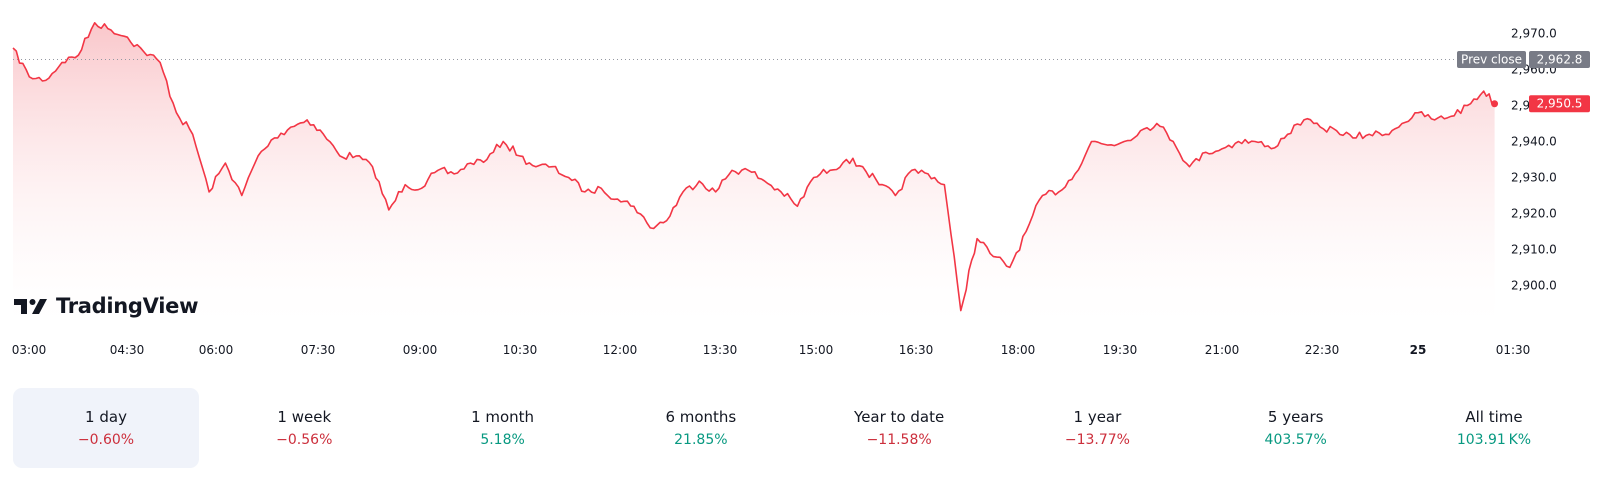  What do you see at coordinates (899, 440) in the screenshot?
I see `period-change: −11.58%` at bounding box center [899, 440].